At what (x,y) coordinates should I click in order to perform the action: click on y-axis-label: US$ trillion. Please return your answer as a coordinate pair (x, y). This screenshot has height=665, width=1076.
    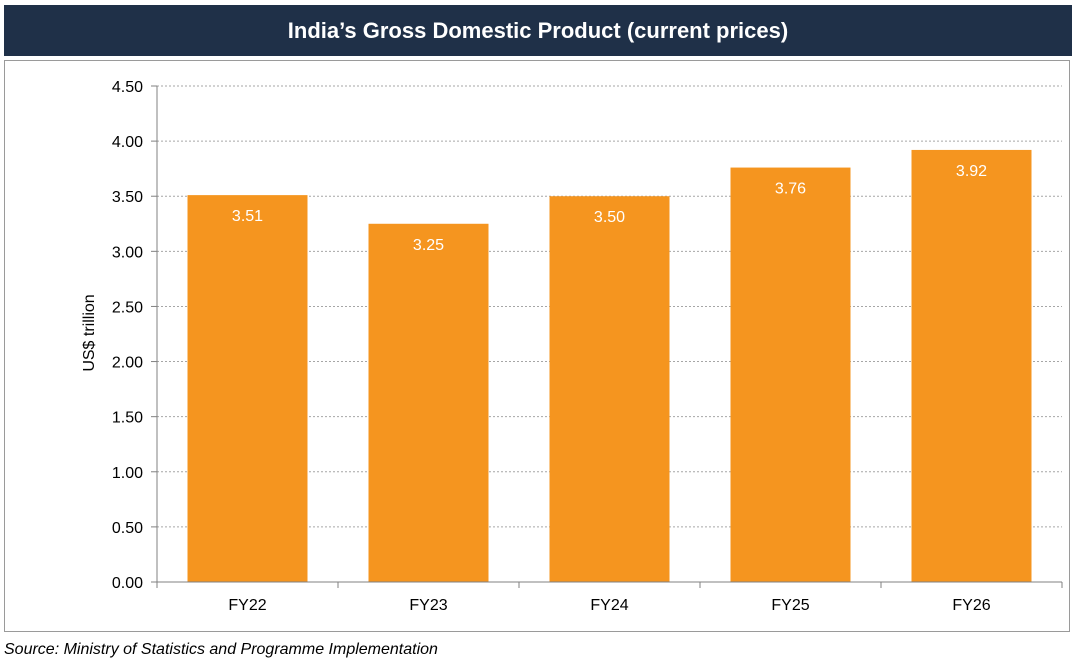
    Looking at the image, I should click on (89, 332).